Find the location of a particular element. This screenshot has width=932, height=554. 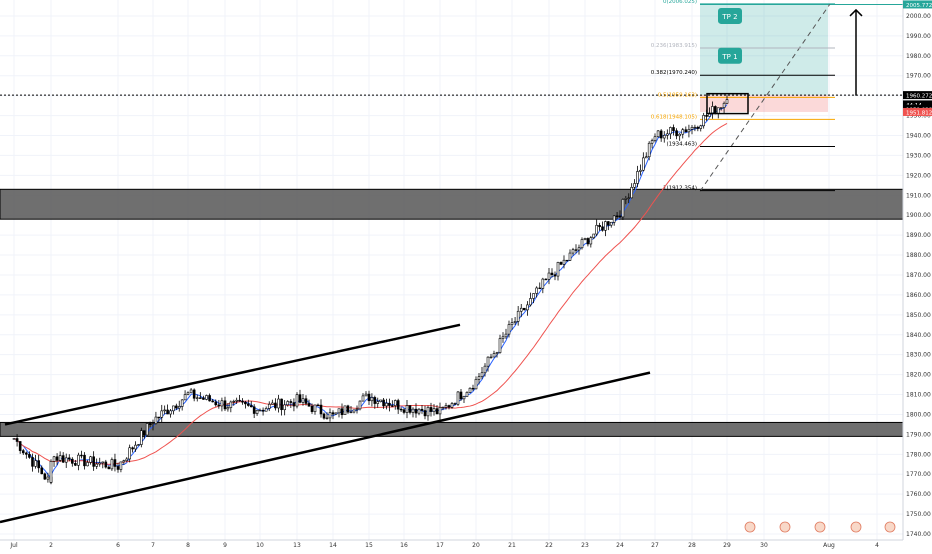

event-icon is located at coordinates (785, 527).